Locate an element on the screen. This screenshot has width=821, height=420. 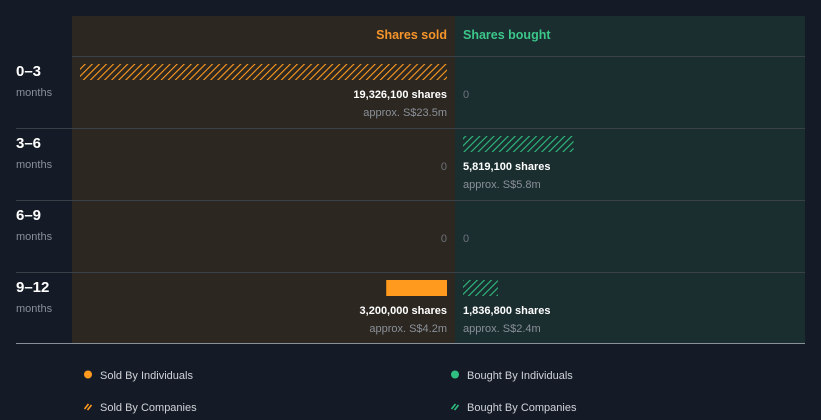
sold-value-label: approx. S$4.2m is located at coordinates (408, 329).